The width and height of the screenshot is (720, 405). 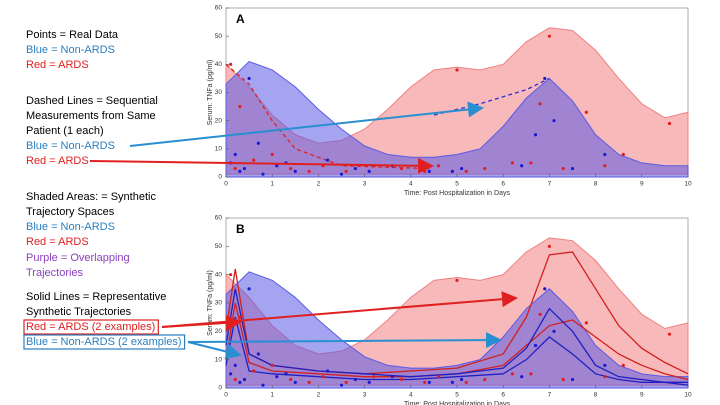 What do you see at coordinates (219, 92) in the screenshot?
I see `y-tick-label: 30` at bounding box center [219, 92].